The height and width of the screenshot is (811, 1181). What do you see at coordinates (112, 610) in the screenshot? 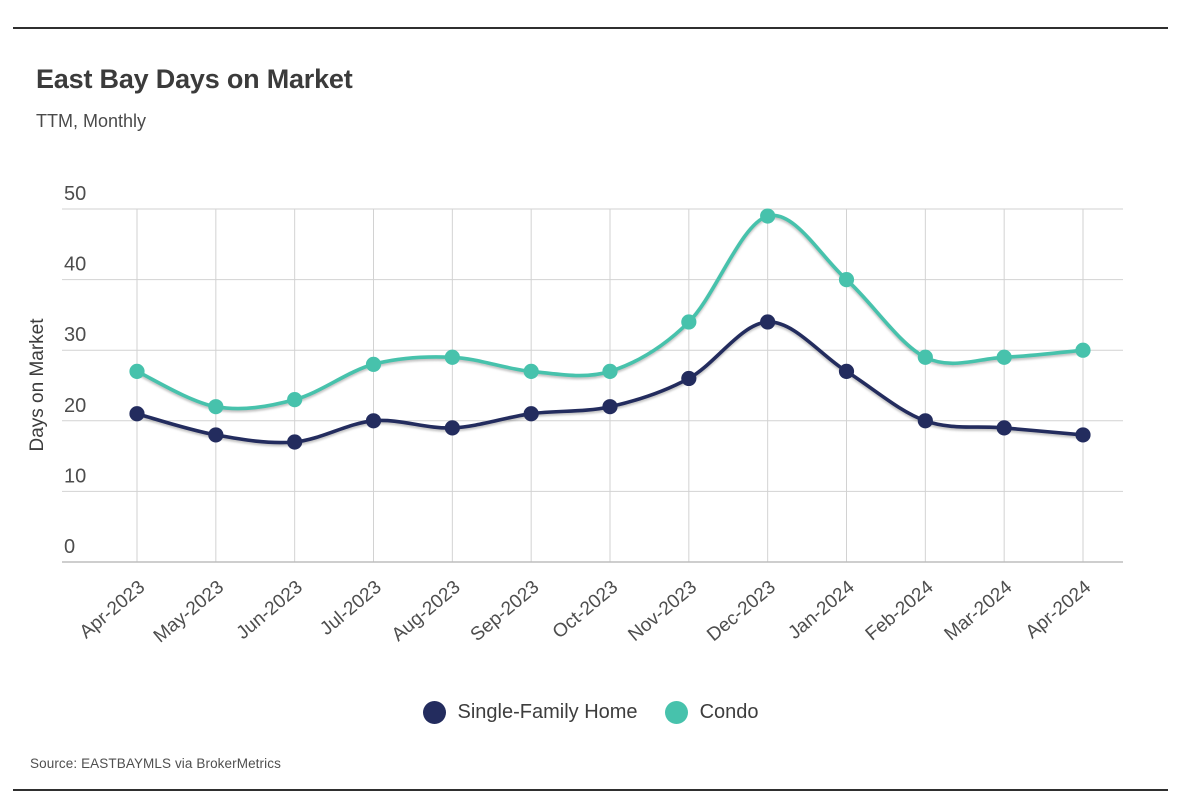
I see `svg-text: Apr-2023` at bounding box center [112, 610].